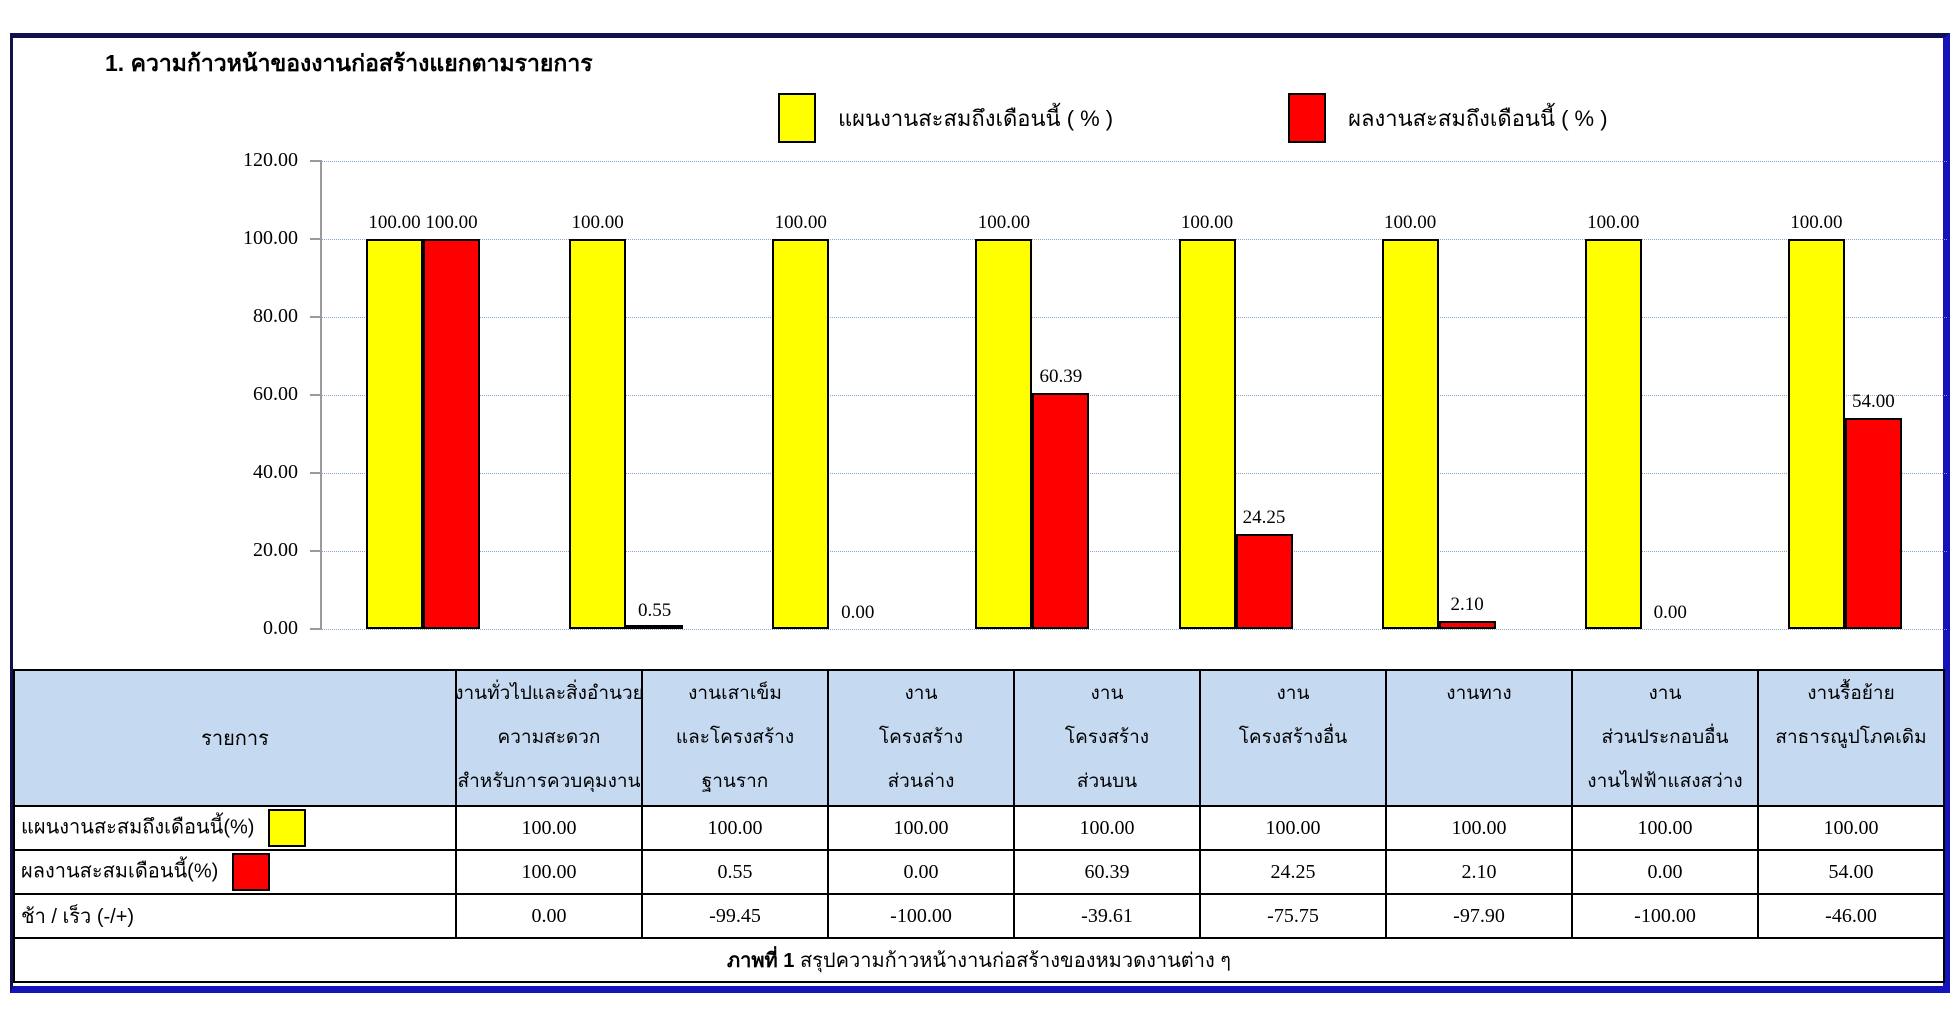 The width and height of the screenshot is (1958, 1031). I want to click on row-label-cell: ผลงานสะสมเดือนนี้(%), so click(235, 872).